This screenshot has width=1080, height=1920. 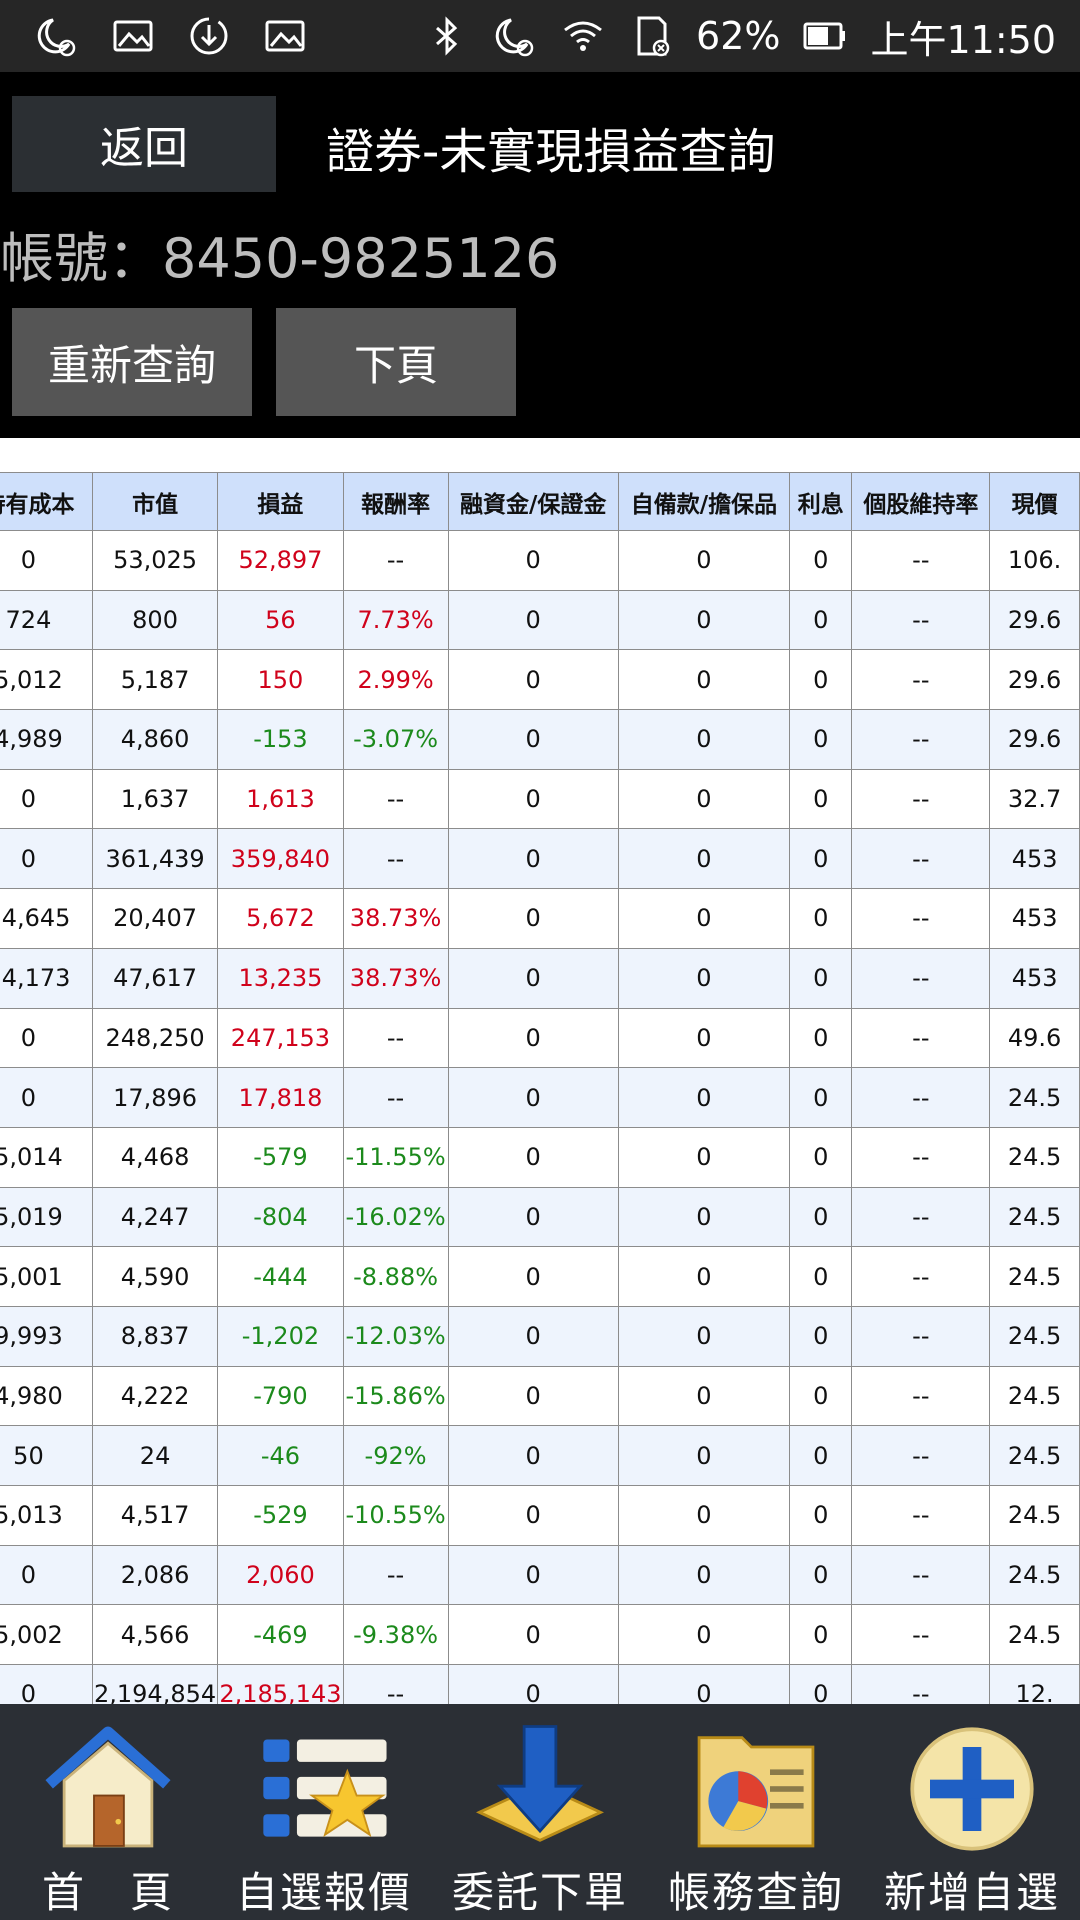 I want to click on table-cell: 4,989, so click(x=46, y=739).